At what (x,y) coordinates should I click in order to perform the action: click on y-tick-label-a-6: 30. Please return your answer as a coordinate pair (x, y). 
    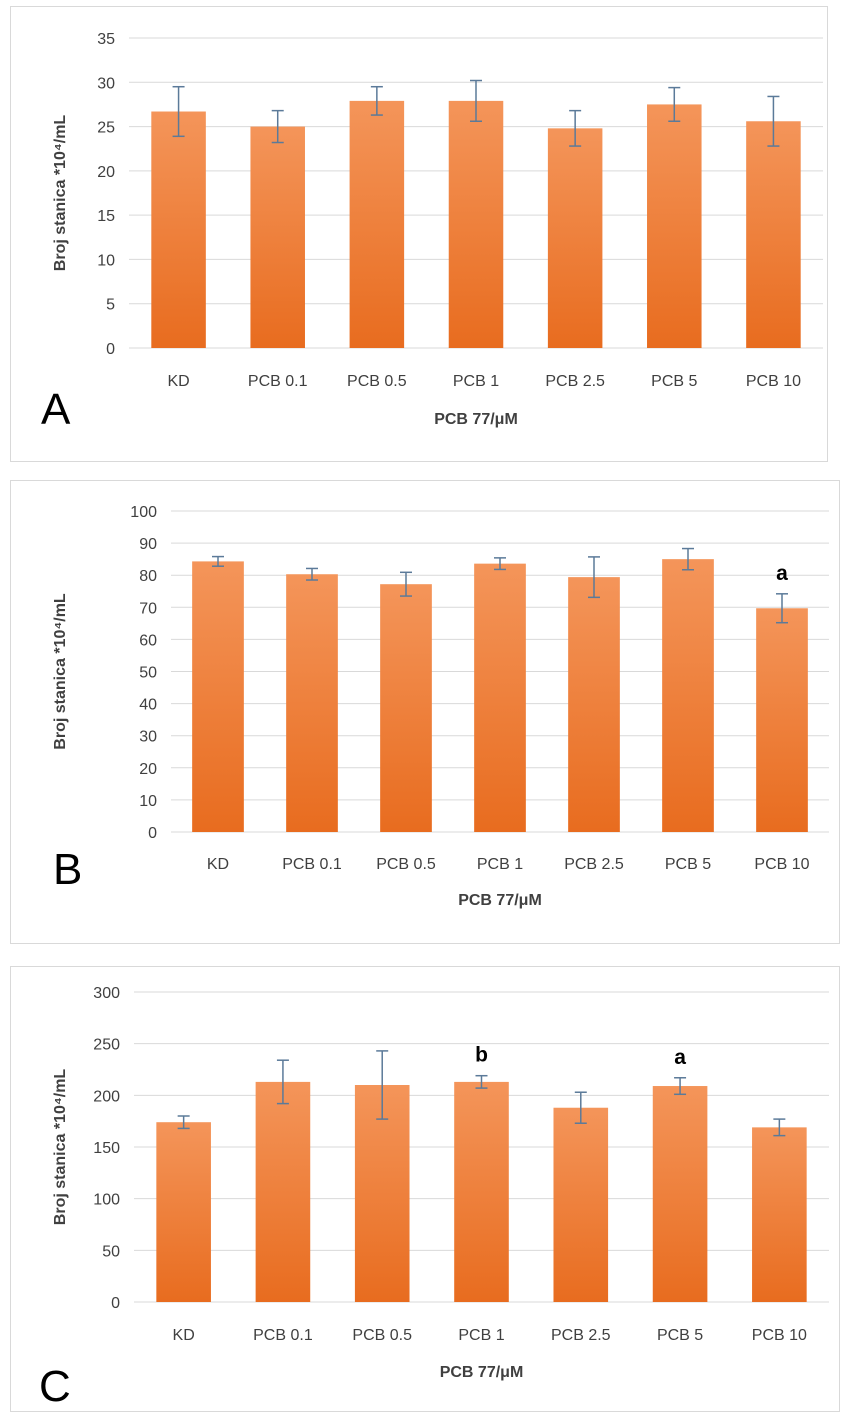
    Looking at the image, I should click on (106, 83).